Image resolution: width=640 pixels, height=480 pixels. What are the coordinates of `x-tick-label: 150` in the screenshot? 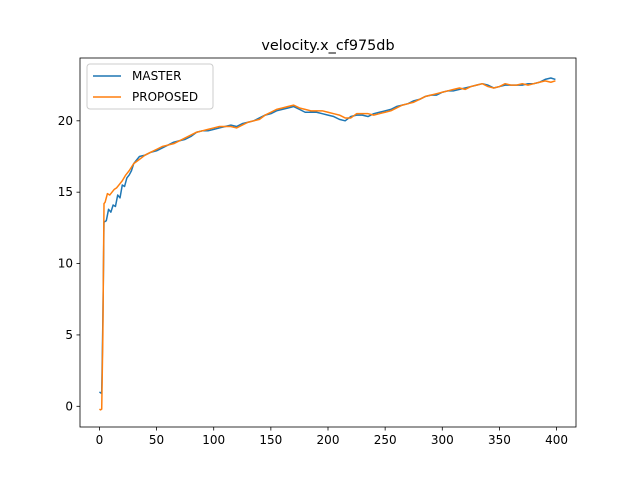 It's located at (270, 440).